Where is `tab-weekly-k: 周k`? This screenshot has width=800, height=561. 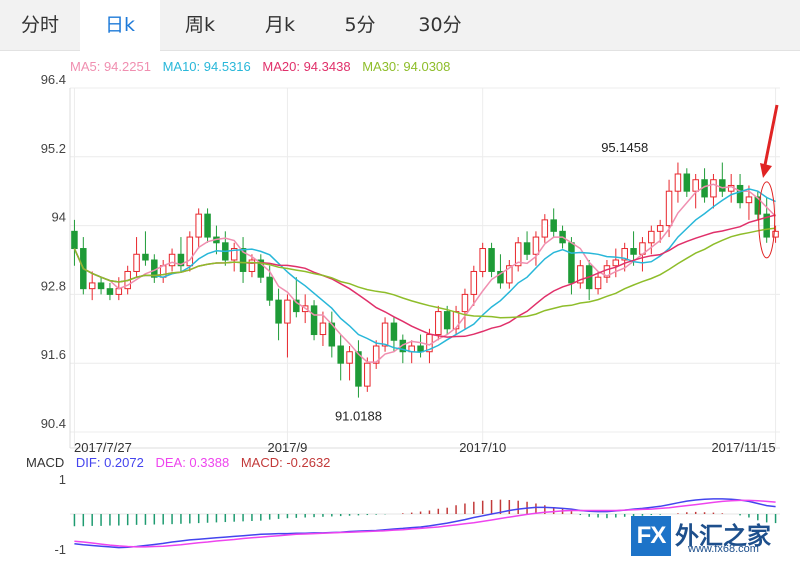
tab-weekly-k: 周k is located at coordinates (199, 25).